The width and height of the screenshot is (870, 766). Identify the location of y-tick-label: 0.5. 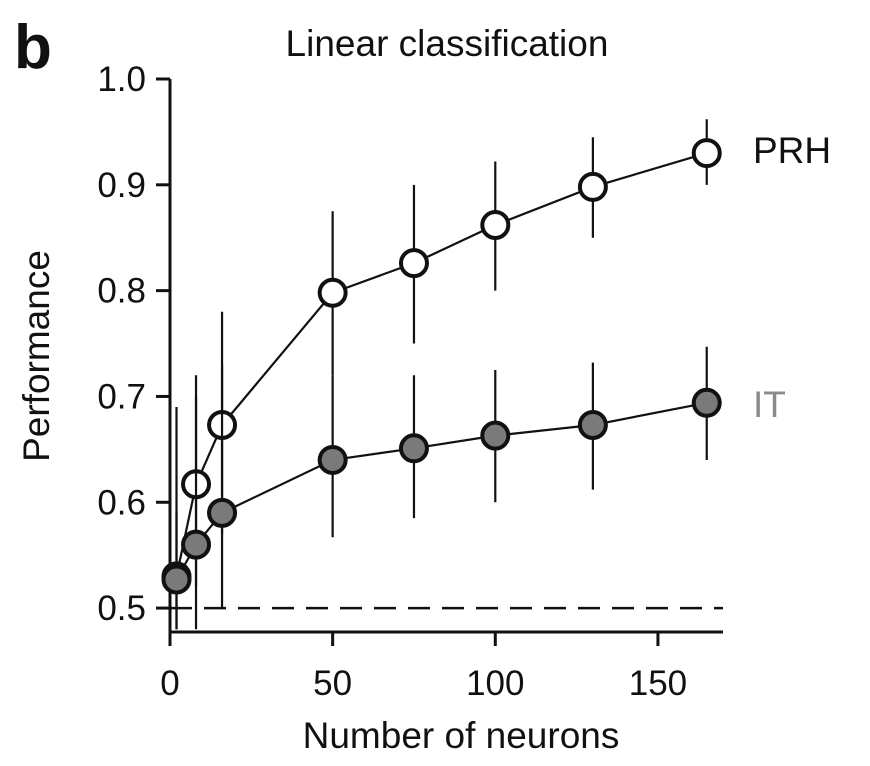
(121, 608).